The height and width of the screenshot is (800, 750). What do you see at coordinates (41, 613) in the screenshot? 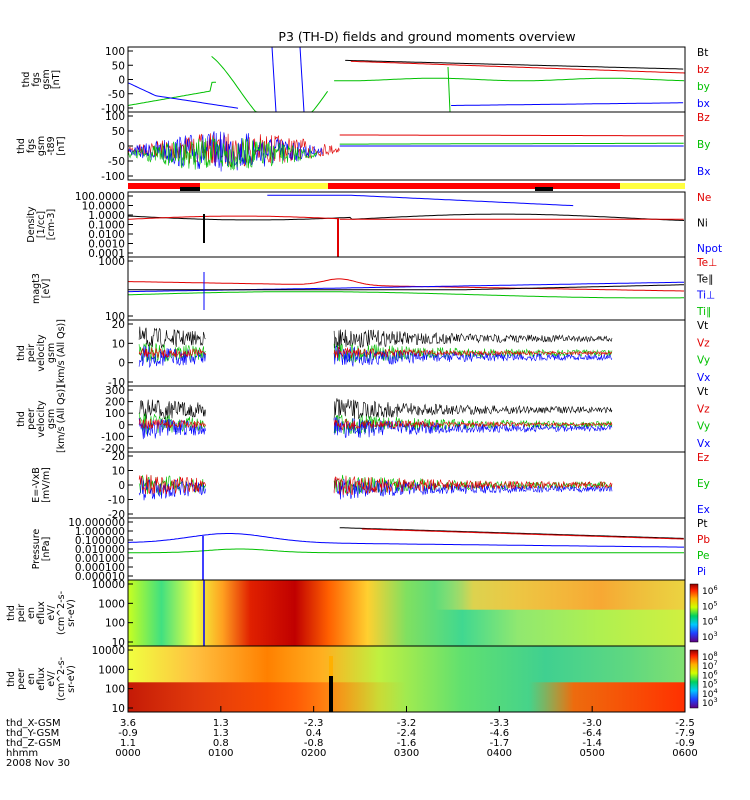
I see `y-axis-label: thd peir en eflux eV/(cm^2-s-sr-eV)` at bounding box center [41, 613].